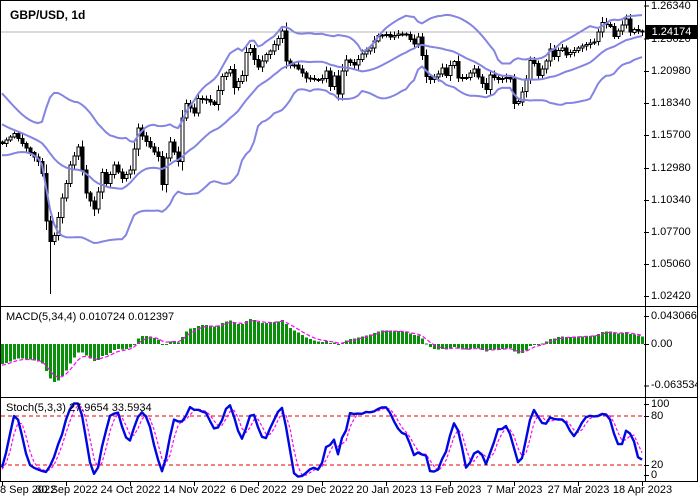  What do you see at coordinates (654, 475) in the screenshot?
I see `stoch-axis-tick-label: 0` at bounding box center [654, 475].